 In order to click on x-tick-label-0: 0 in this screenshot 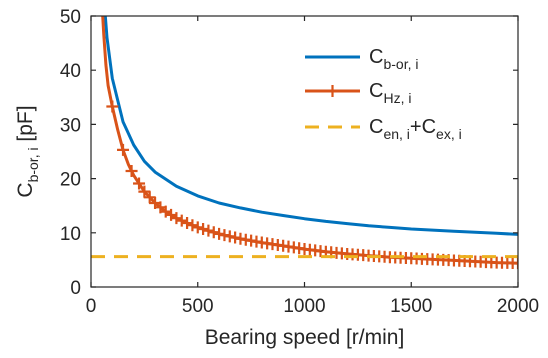, I will do `click(91, 306)`.